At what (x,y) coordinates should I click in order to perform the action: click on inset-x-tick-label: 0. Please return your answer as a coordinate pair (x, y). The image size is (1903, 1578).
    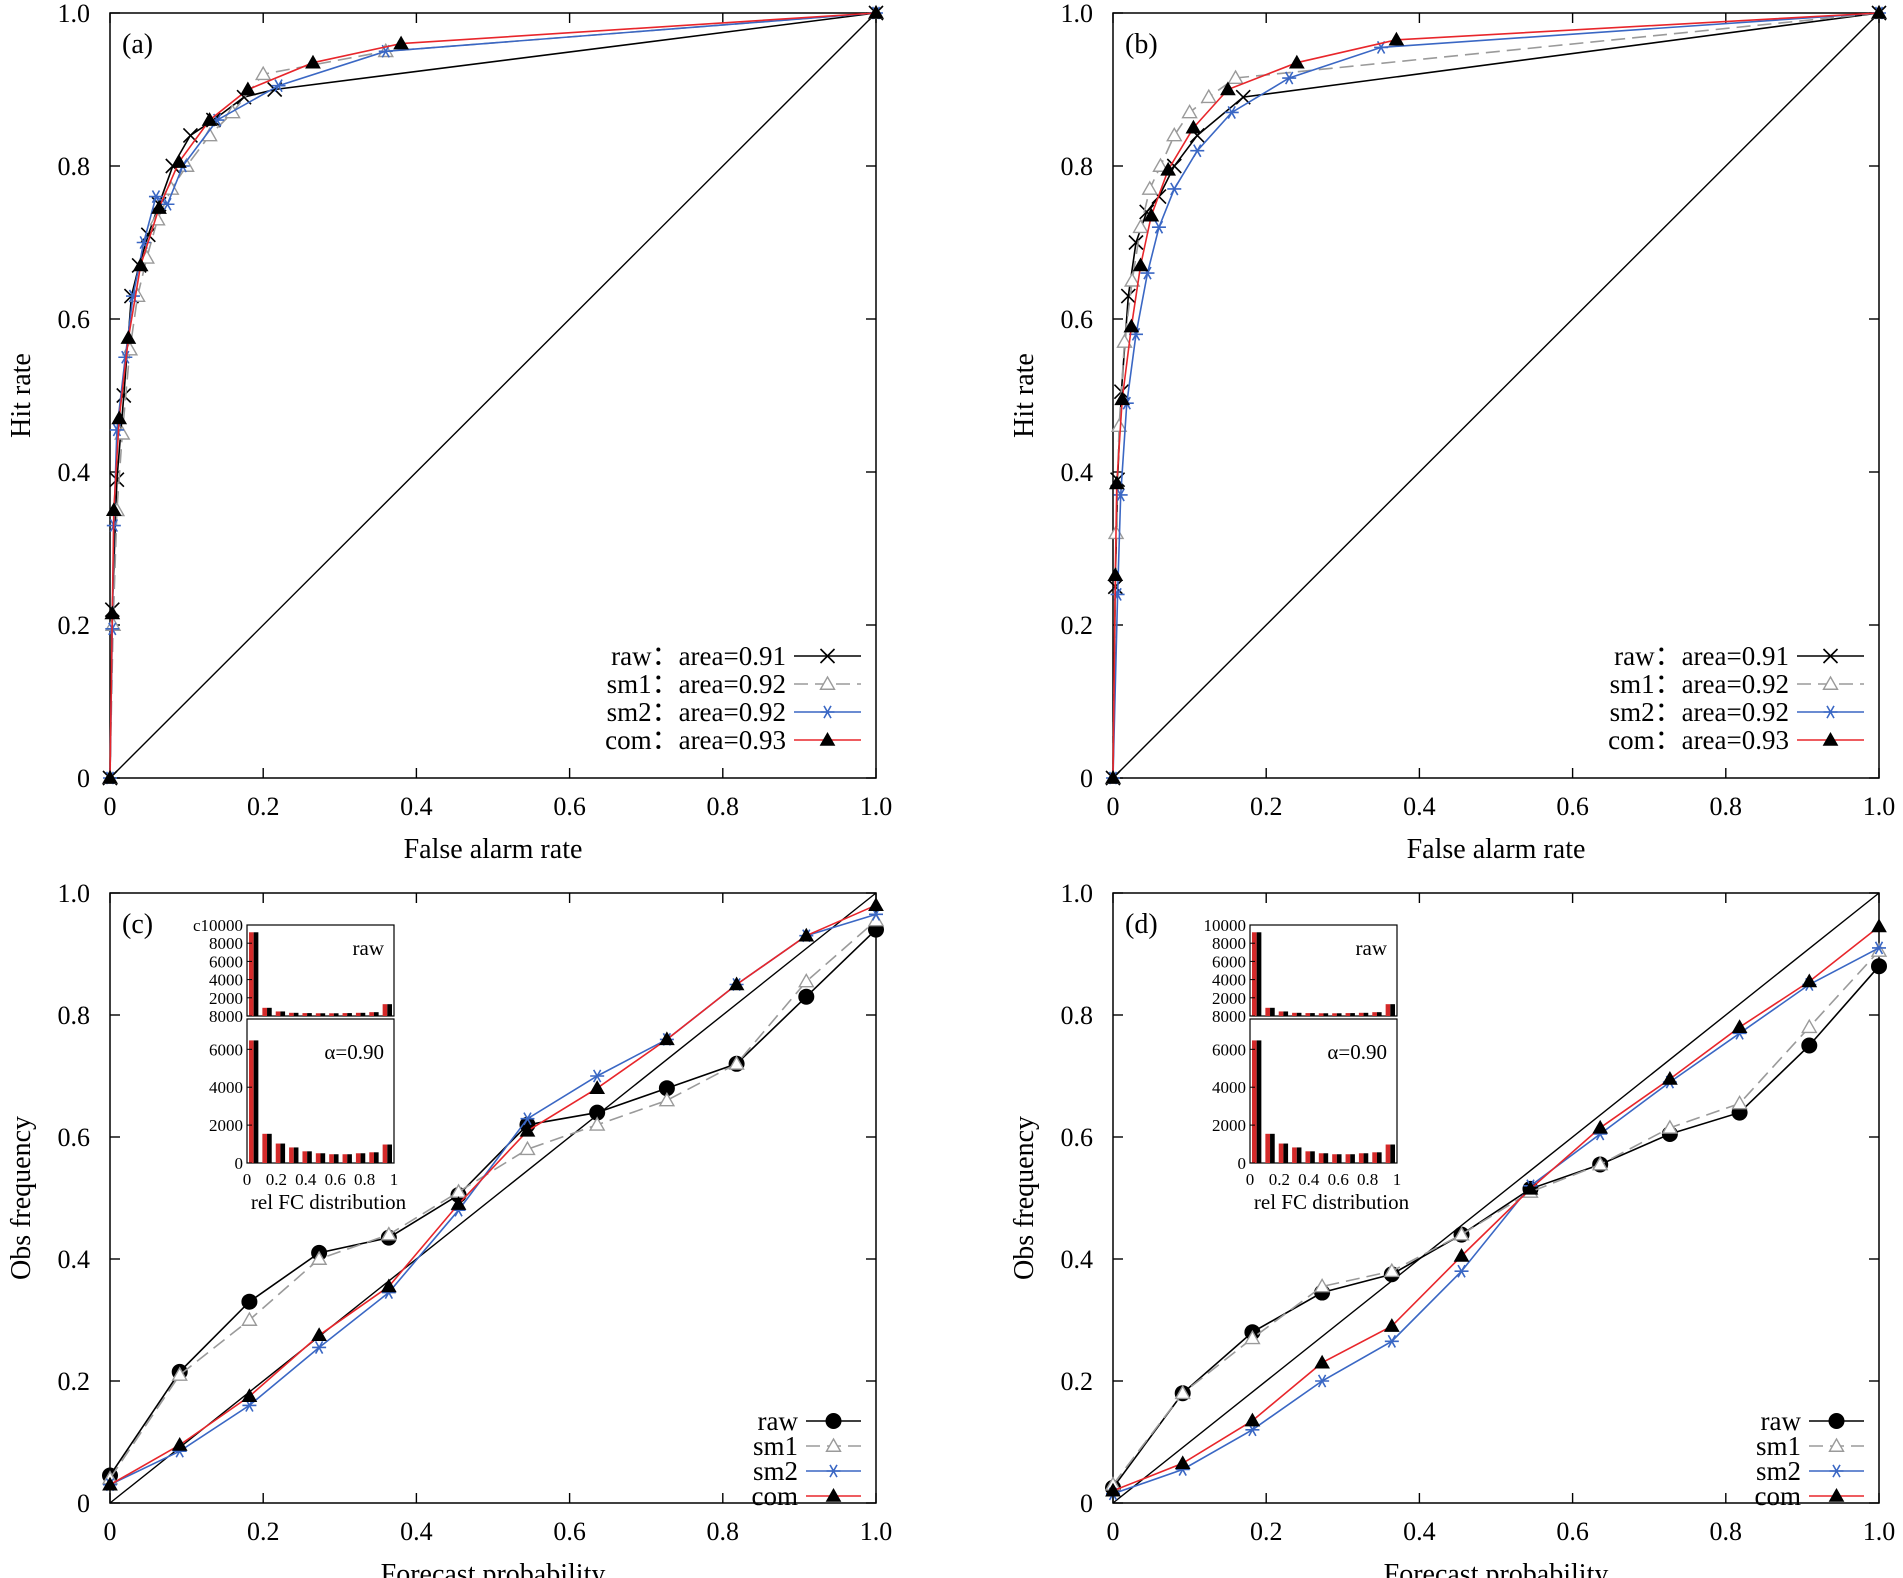
    Looking at the image, I should click on (247, 1179).